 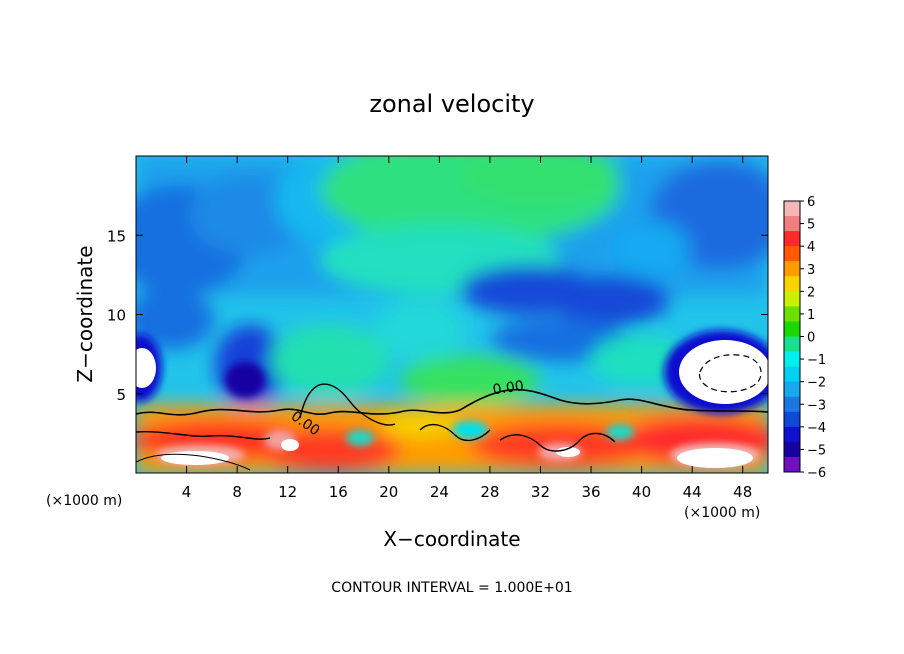 What do you see at coordinates (722, 513) in the screenshot?
I see `x-unit-right: (×1000 m)` at bounding box center [722, 513].